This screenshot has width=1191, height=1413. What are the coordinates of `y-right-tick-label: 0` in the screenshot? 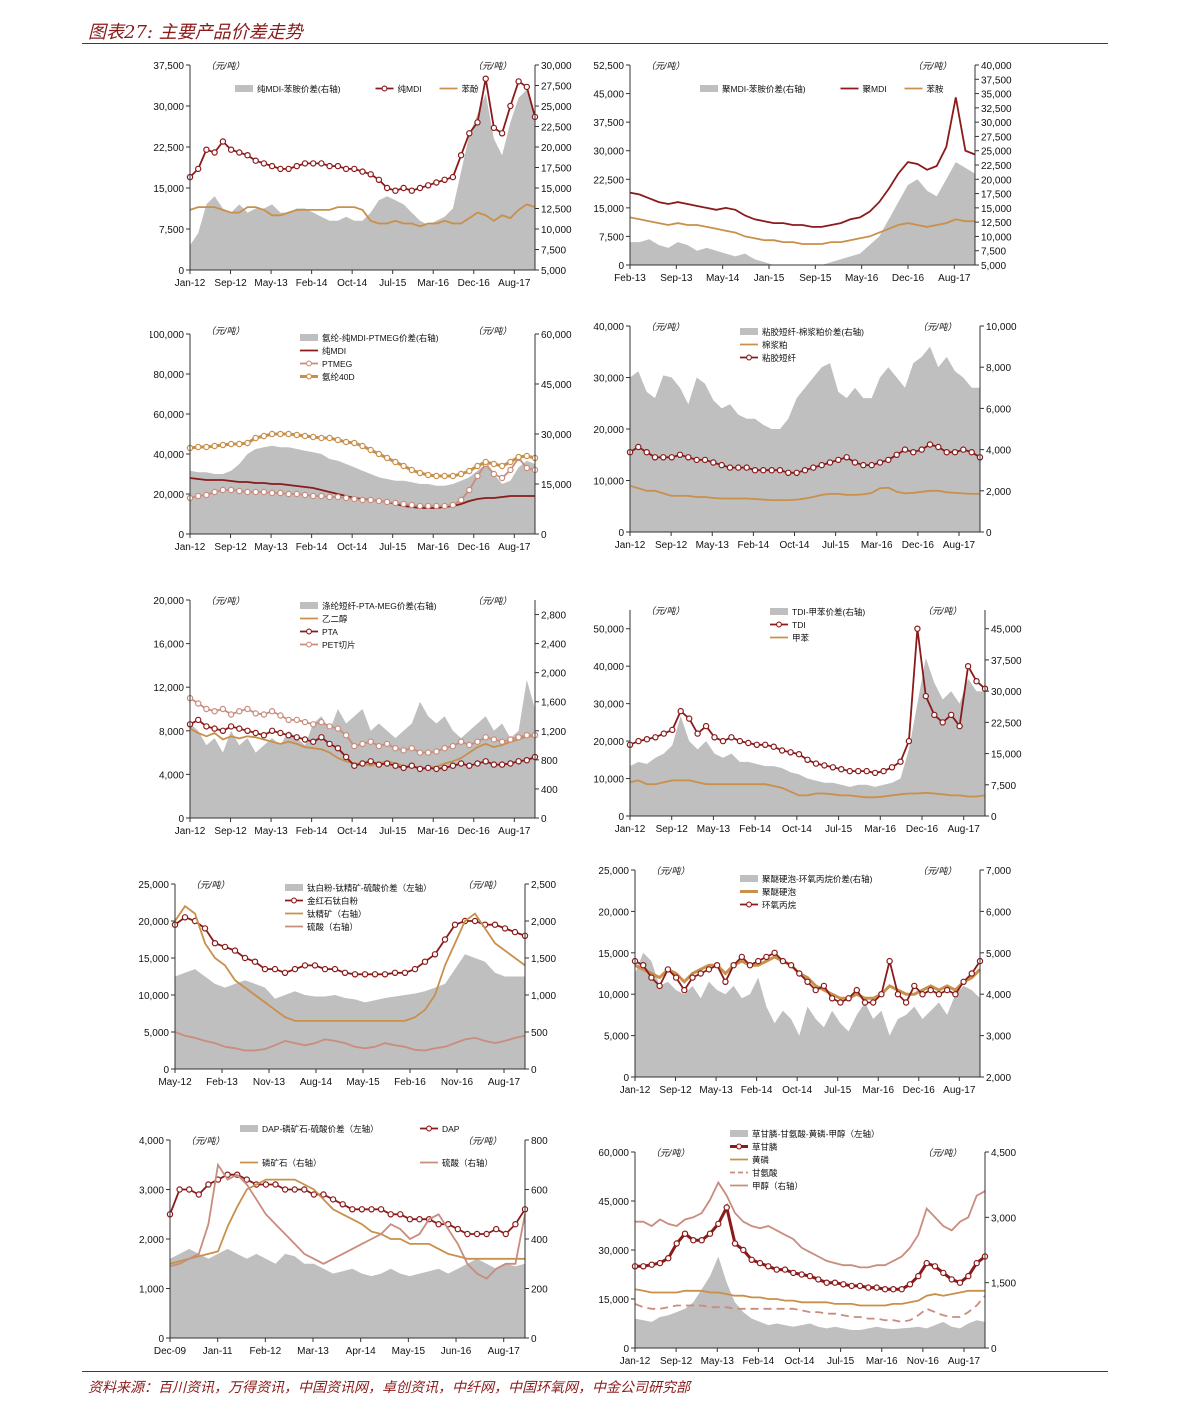 It's located at (534, 1339).